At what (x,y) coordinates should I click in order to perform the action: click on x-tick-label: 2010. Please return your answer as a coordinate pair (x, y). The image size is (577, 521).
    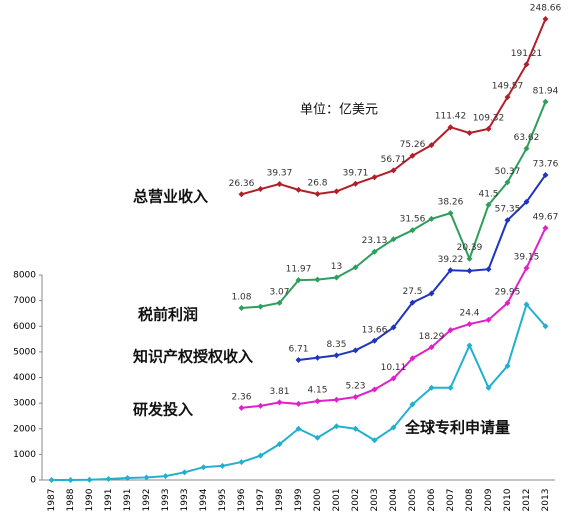
    Looking at the image, I should click on (508, 499).